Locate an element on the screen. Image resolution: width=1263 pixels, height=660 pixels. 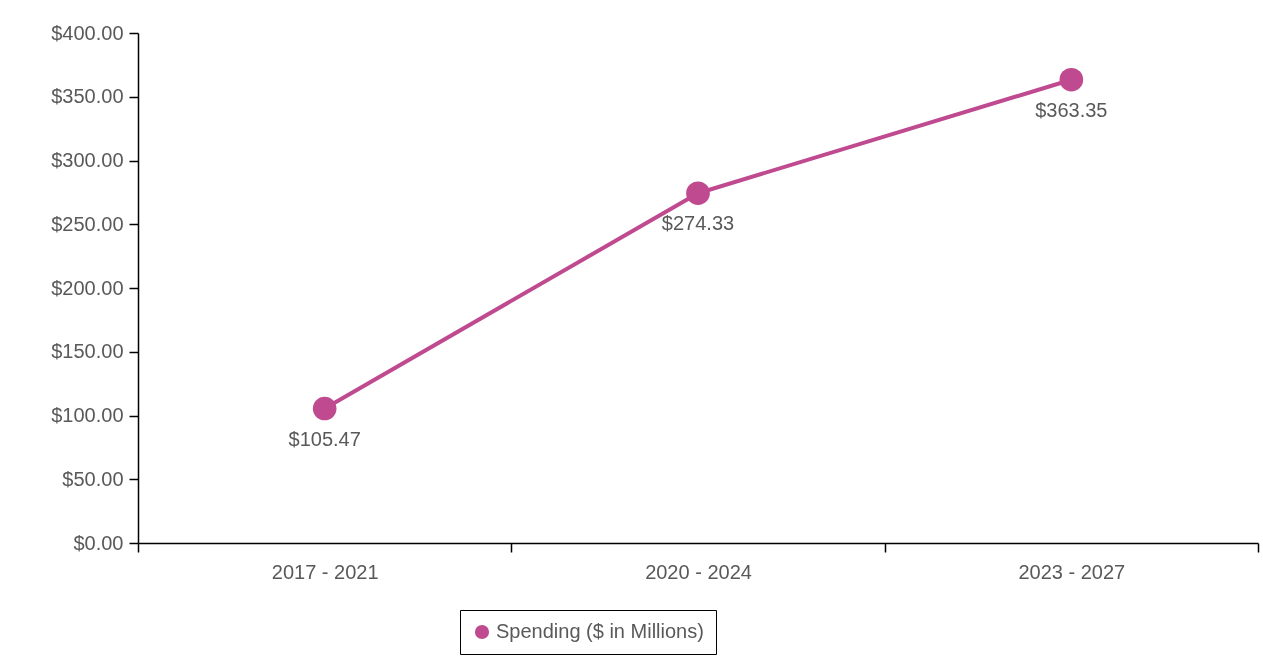
y-tick-label: $50.00 is located at coordinates (93, 478).